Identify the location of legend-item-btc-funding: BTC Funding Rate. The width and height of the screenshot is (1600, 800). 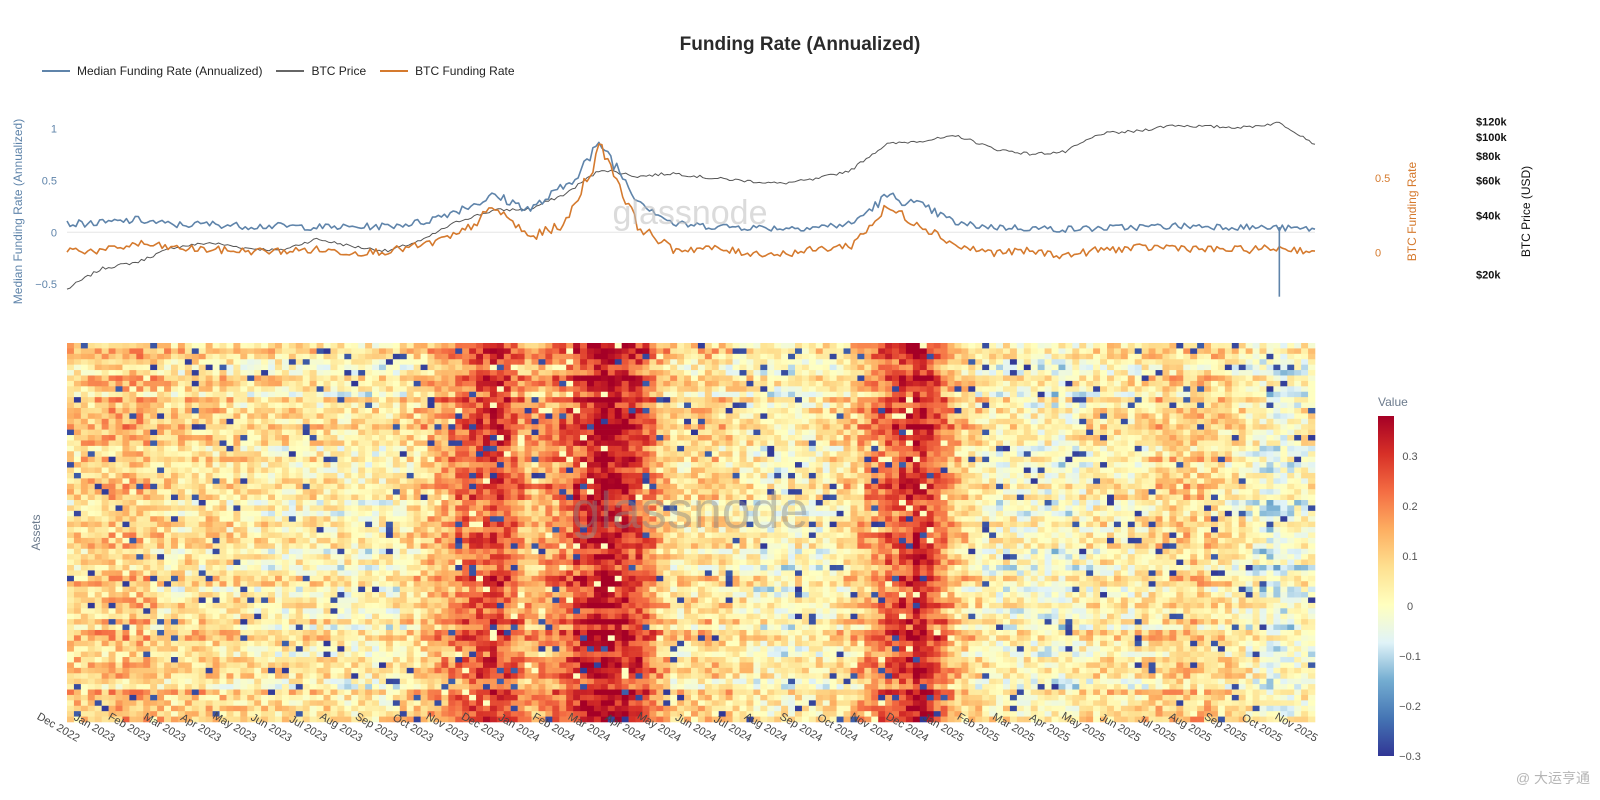
(447, 71).